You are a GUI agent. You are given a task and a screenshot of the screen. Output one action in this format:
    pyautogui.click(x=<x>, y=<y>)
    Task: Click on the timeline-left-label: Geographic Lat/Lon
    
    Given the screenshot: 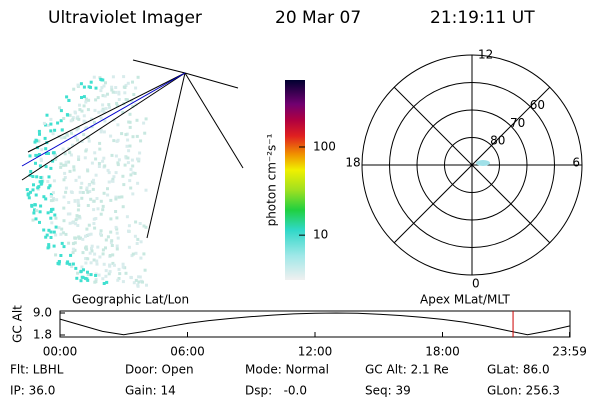 What is the action you would take?
    pyautogui.click(x=130, y=300)
    